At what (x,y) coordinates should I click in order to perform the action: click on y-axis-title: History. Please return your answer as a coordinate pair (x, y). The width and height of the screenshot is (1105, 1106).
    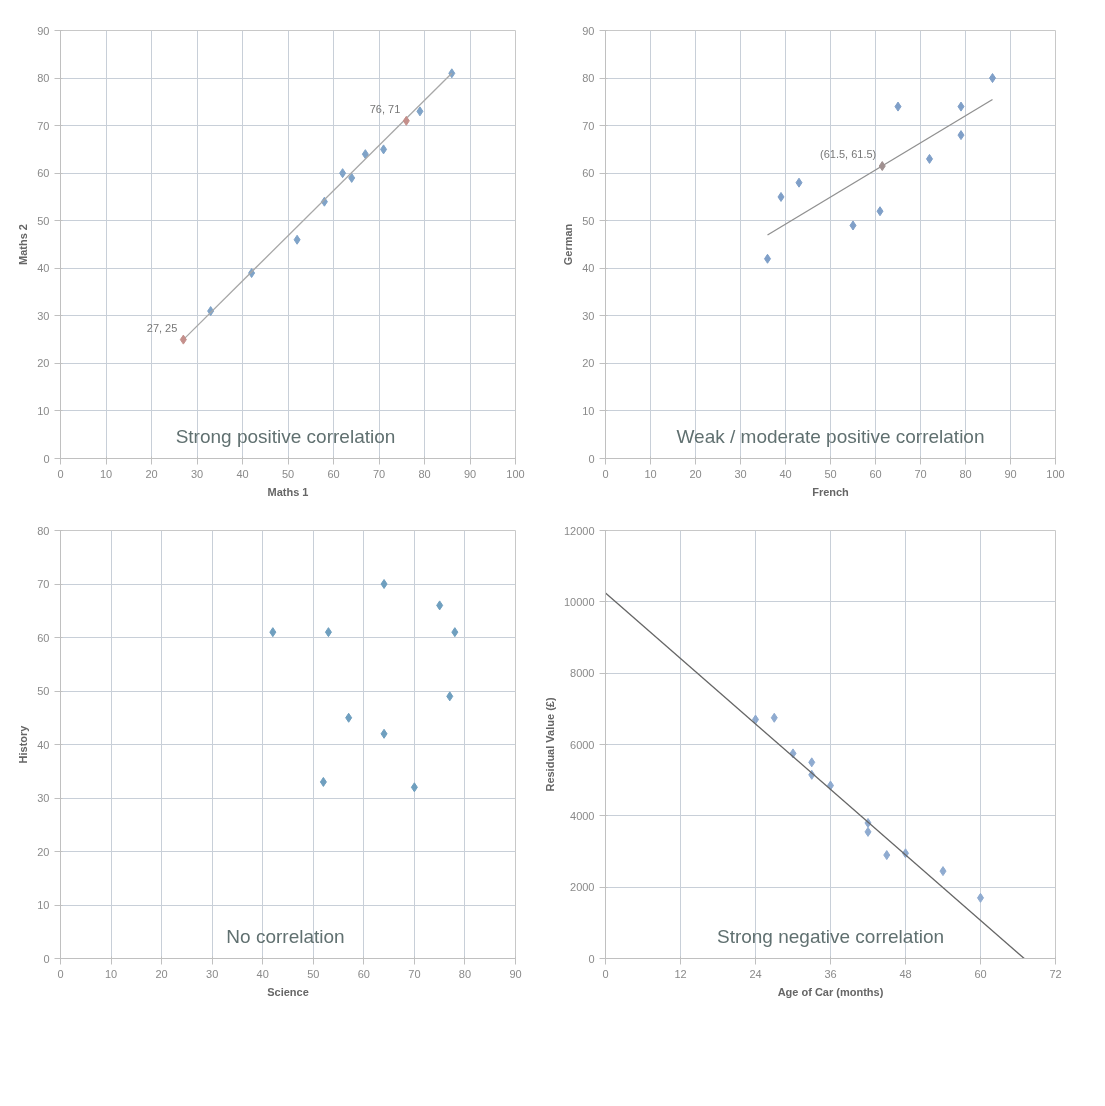
    Looking at the image, I should click on (23, 744).